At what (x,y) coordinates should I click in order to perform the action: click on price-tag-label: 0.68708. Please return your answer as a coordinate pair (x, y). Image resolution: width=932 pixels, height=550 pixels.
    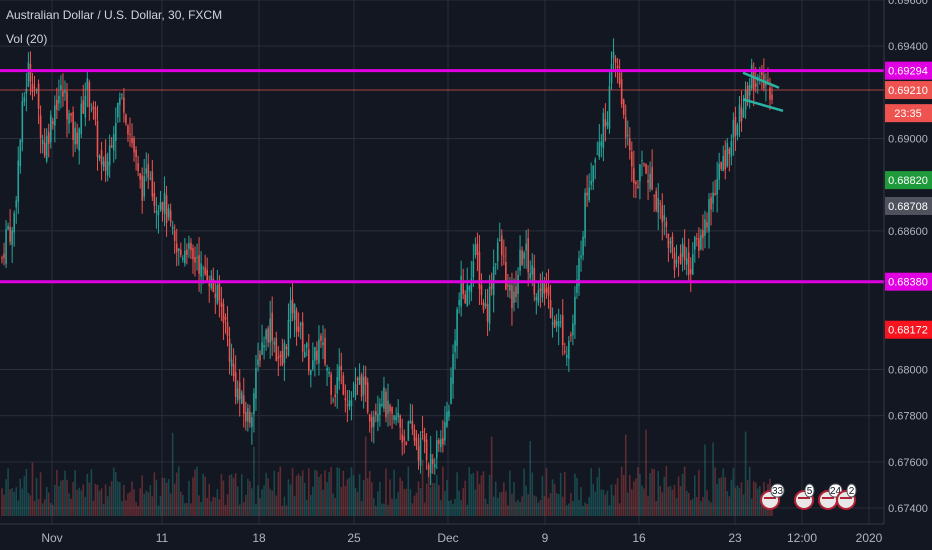
    Looking at the image, I should click on (908, 207).